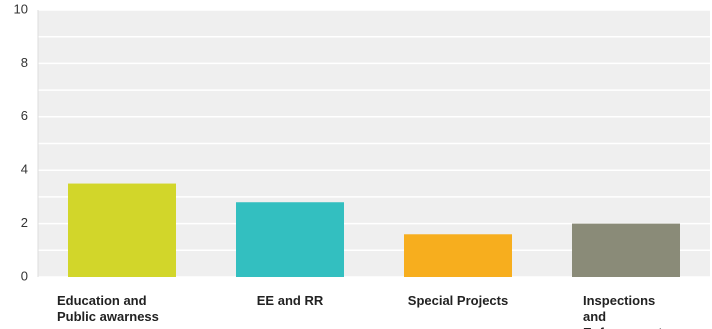 This screenshot has width=712, height=329. What do you see at coordinates (24, 115) in the screenshot?
I see `y-tick-label: 6` at bounding box center [24, 115].